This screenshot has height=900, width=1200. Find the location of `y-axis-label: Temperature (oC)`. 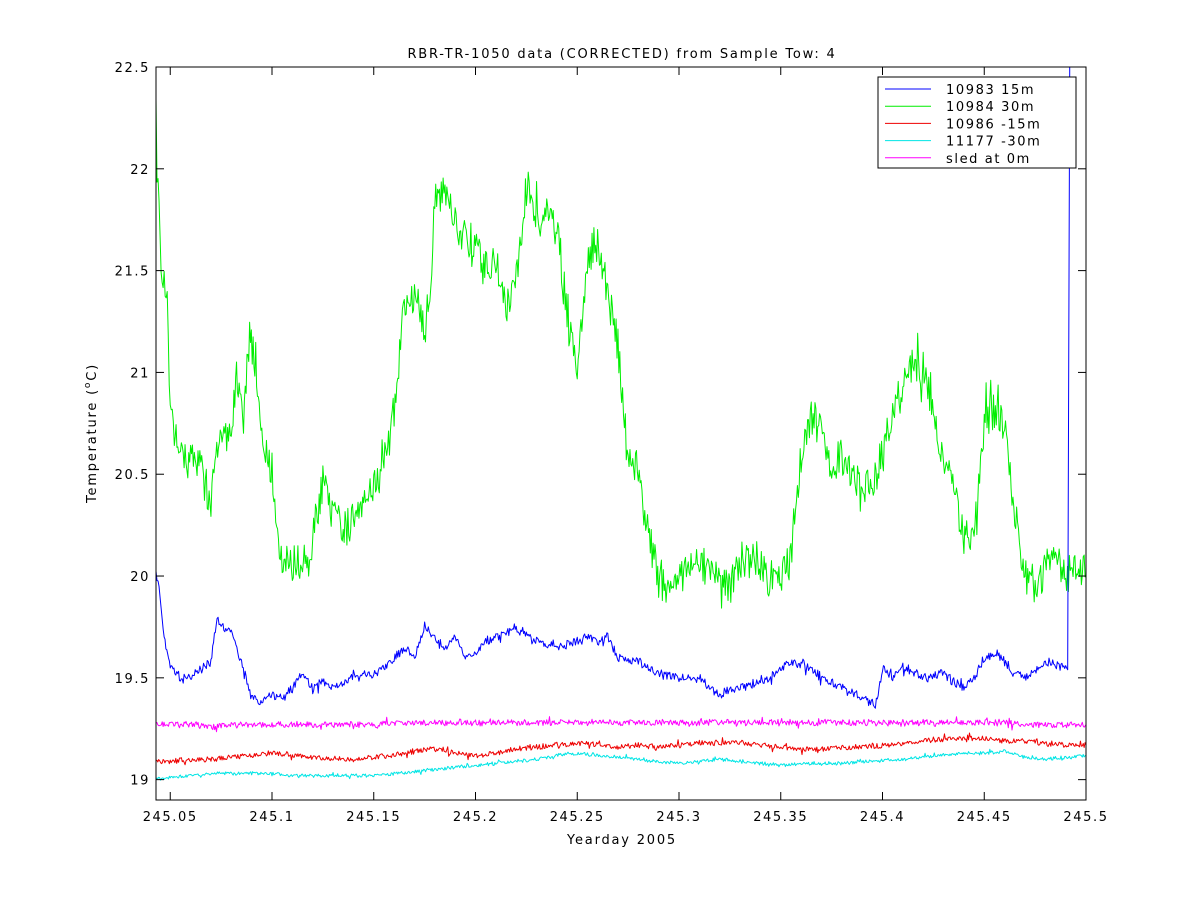

y-axis-label: Temperature (oC) is located at coordinates (91, 433).